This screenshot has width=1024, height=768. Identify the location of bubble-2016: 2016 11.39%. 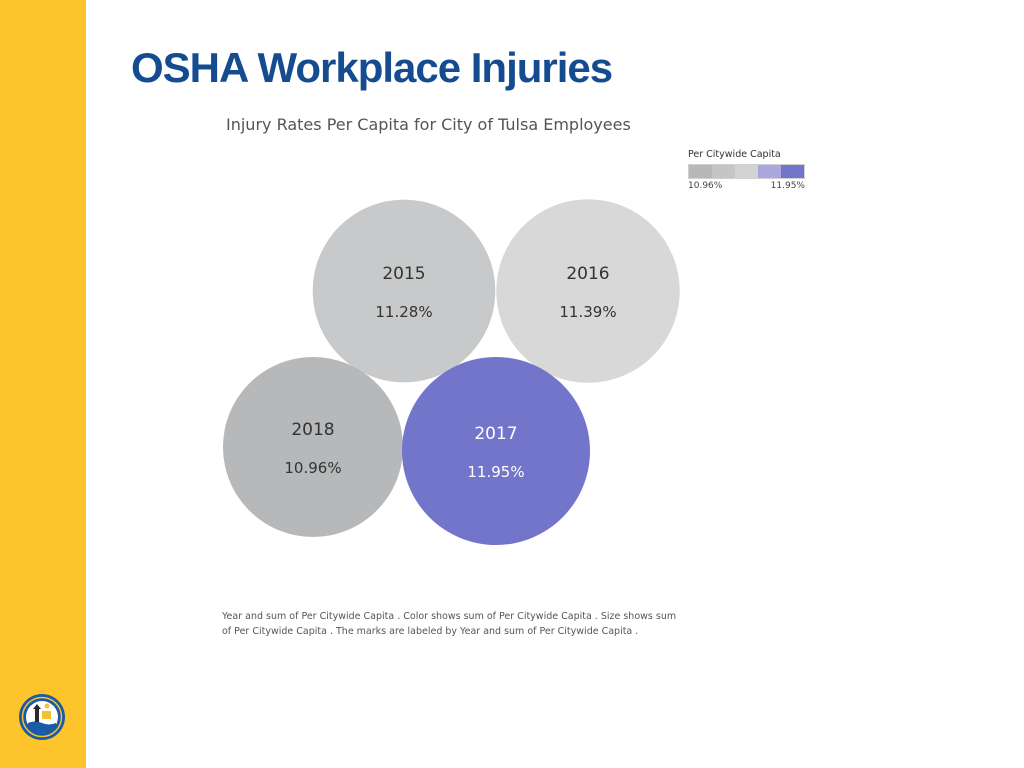
(588, 291).